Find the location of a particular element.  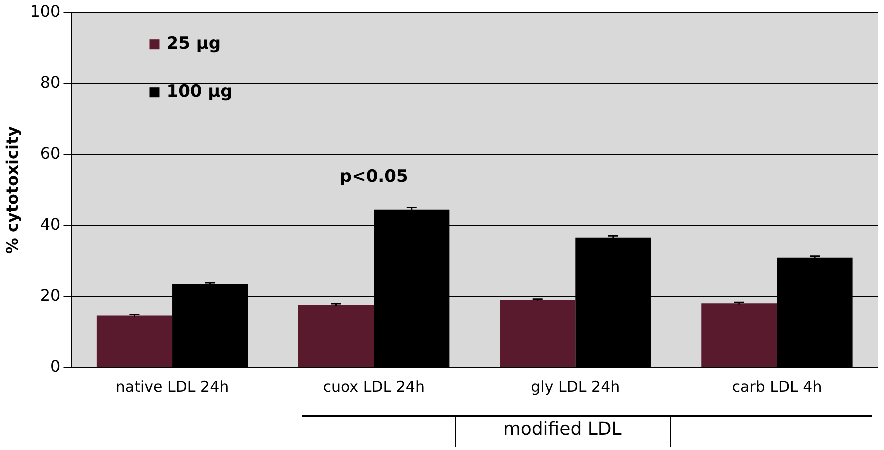

y-tick-label: 80 is located at coordinates (50, 82).